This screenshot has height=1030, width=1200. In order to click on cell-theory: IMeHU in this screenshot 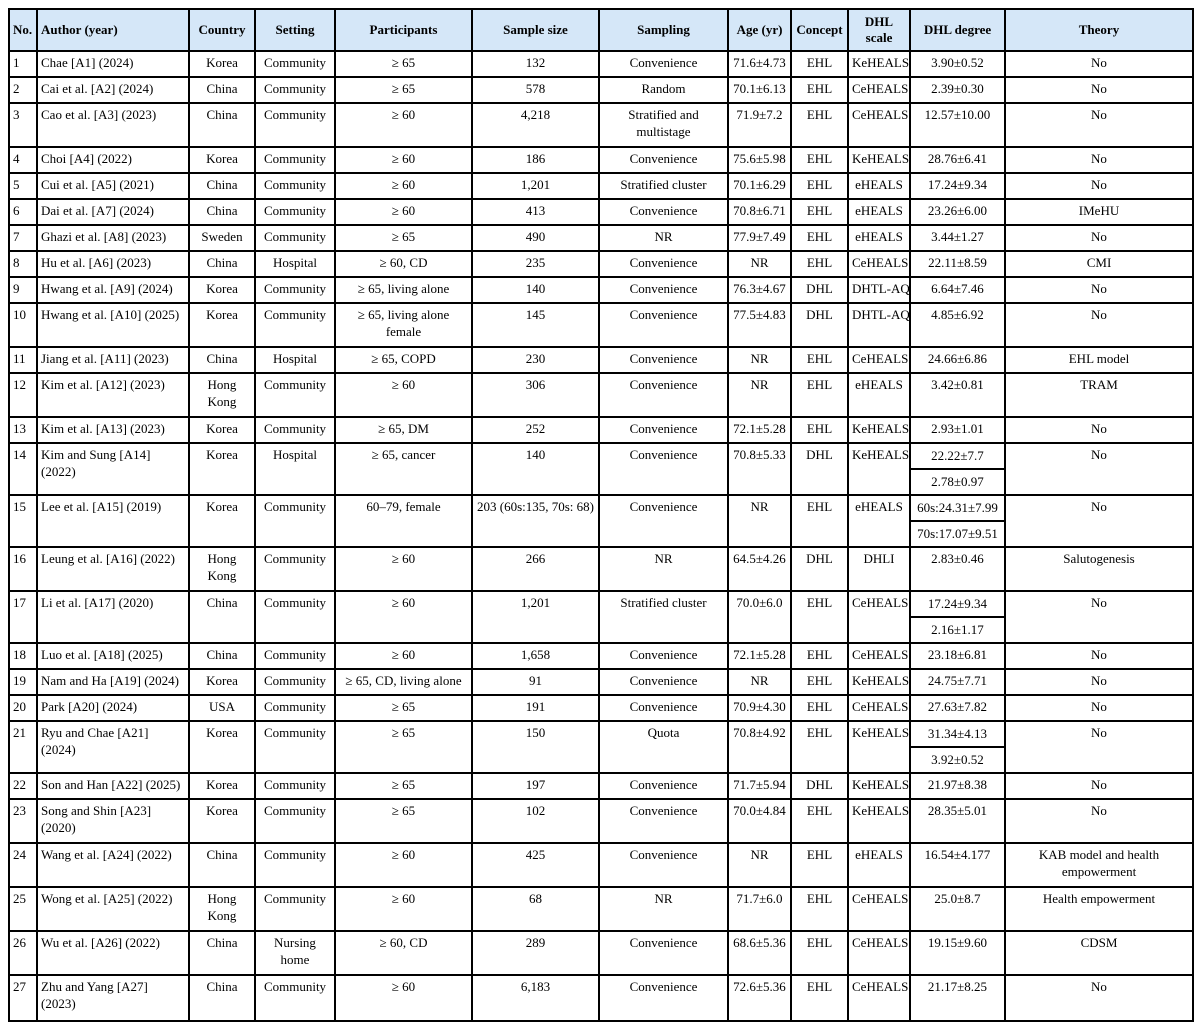, I will do `click(1099, 212)`.